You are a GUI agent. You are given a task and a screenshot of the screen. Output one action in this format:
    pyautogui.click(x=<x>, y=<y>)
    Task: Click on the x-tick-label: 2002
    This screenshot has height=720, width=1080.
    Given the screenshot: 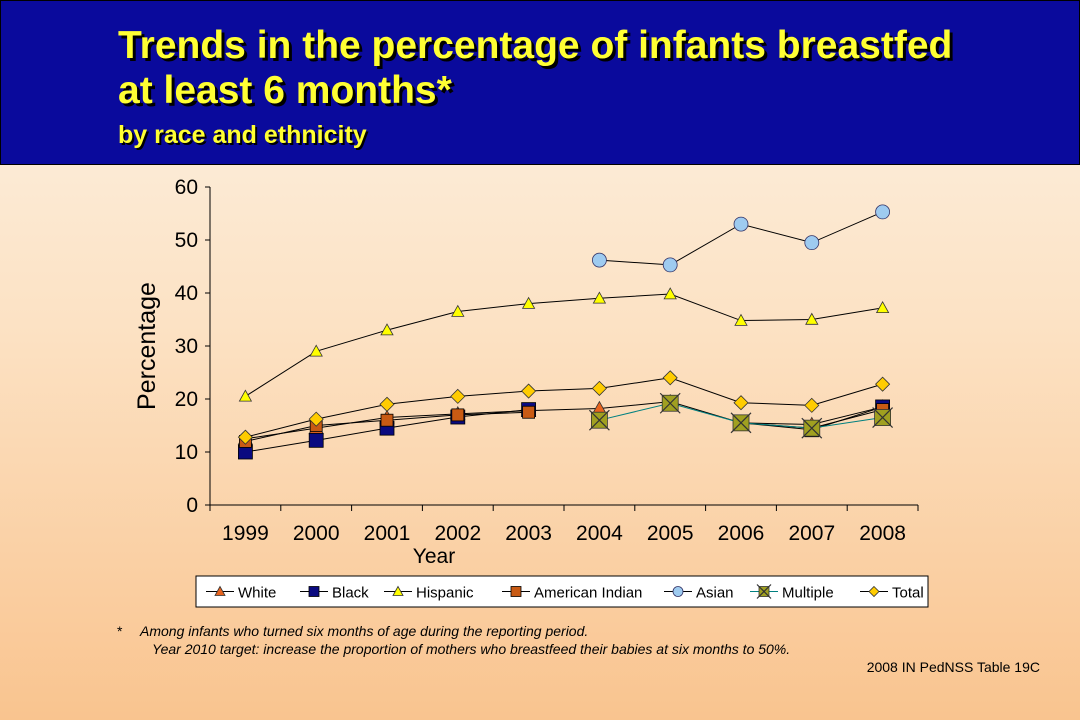 What is the action you would take?
    pyautogui.click(x=457, y=533)
    